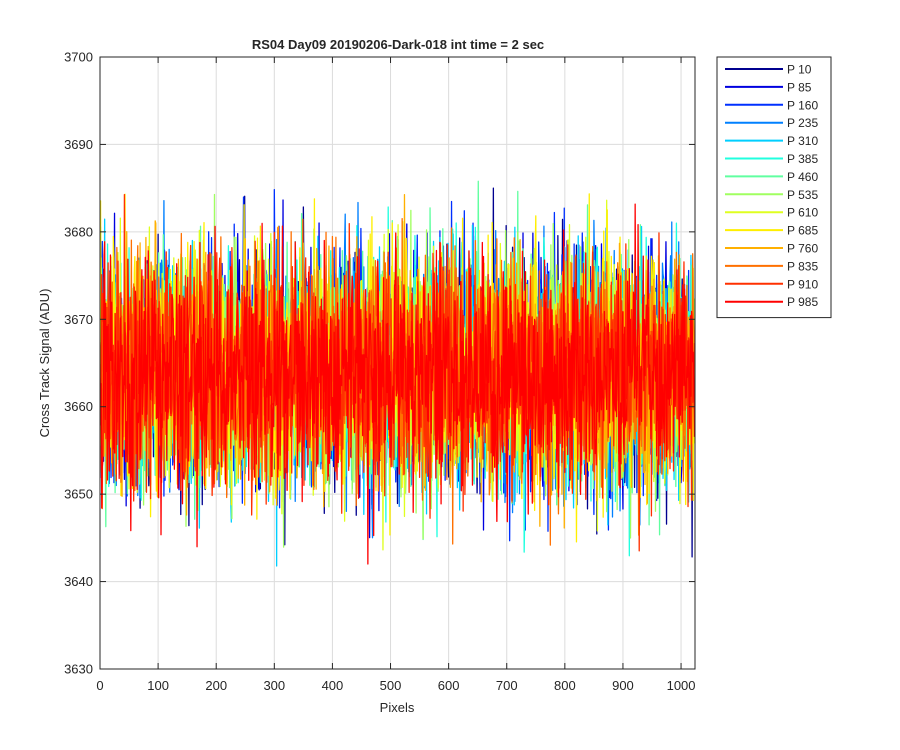 This screenshot has height=750, width=900. What do you see at coordinates (802, 123) in the screenshot?
I see `legend-label: P 235` at bounding box center [802, 123].